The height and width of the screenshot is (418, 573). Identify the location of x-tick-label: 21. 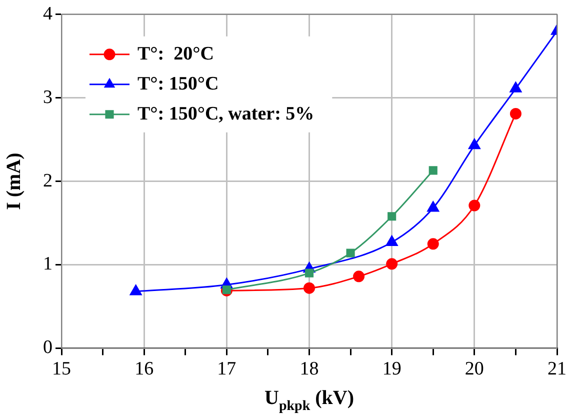
(557, 369).